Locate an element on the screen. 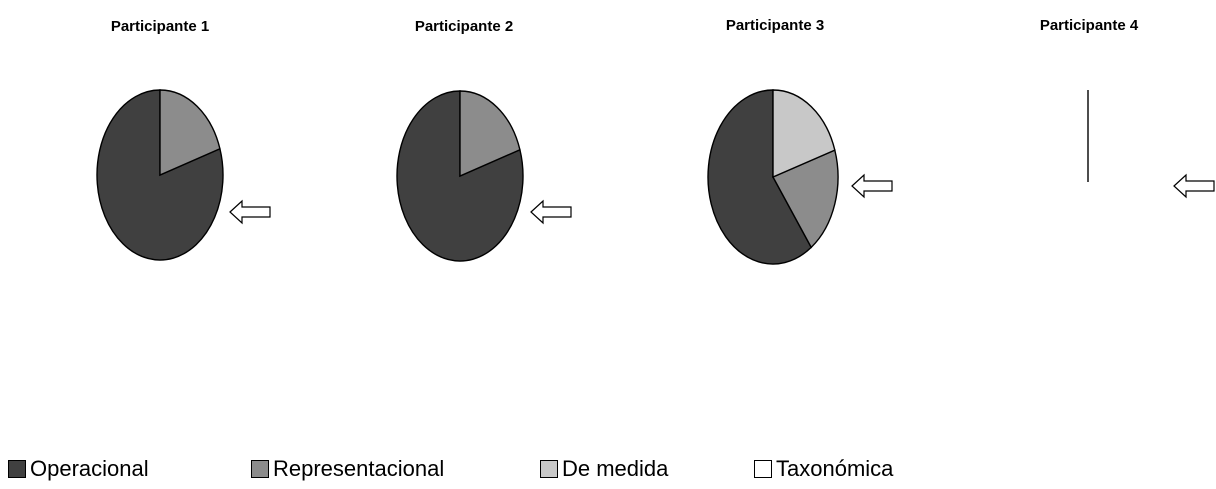  legend-item-representacional: Representacional is located at coordinates (347, 469).